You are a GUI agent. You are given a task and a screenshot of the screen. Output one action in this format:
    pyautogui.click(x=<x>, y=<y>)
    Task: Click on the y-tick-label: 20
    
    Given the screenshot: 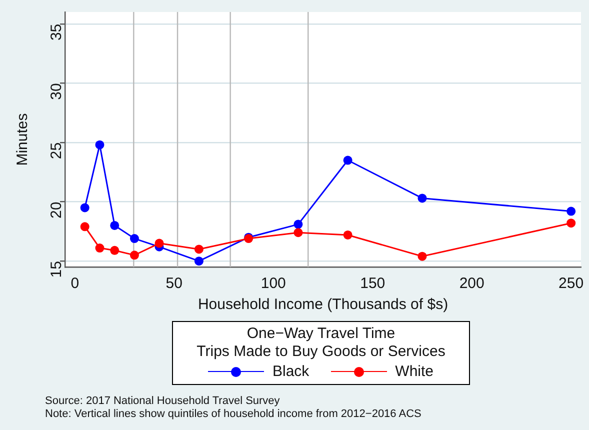 What is the action you would take?
    pyautogui.click(x=57, y=210)
    